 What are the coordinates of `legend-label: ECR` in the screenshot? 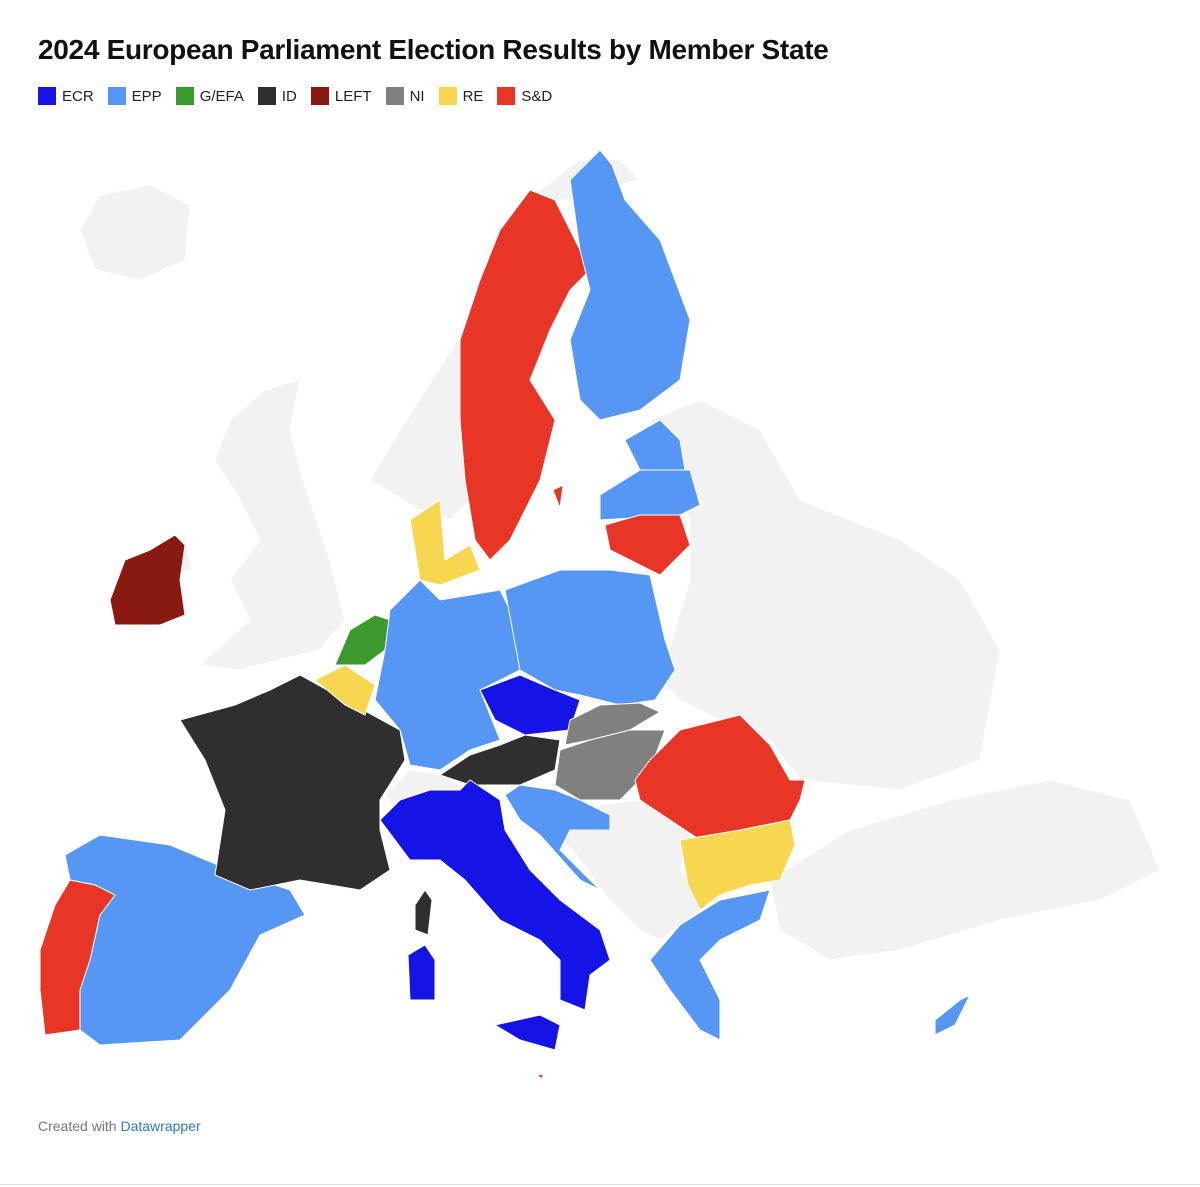 It's located at (78, 96).